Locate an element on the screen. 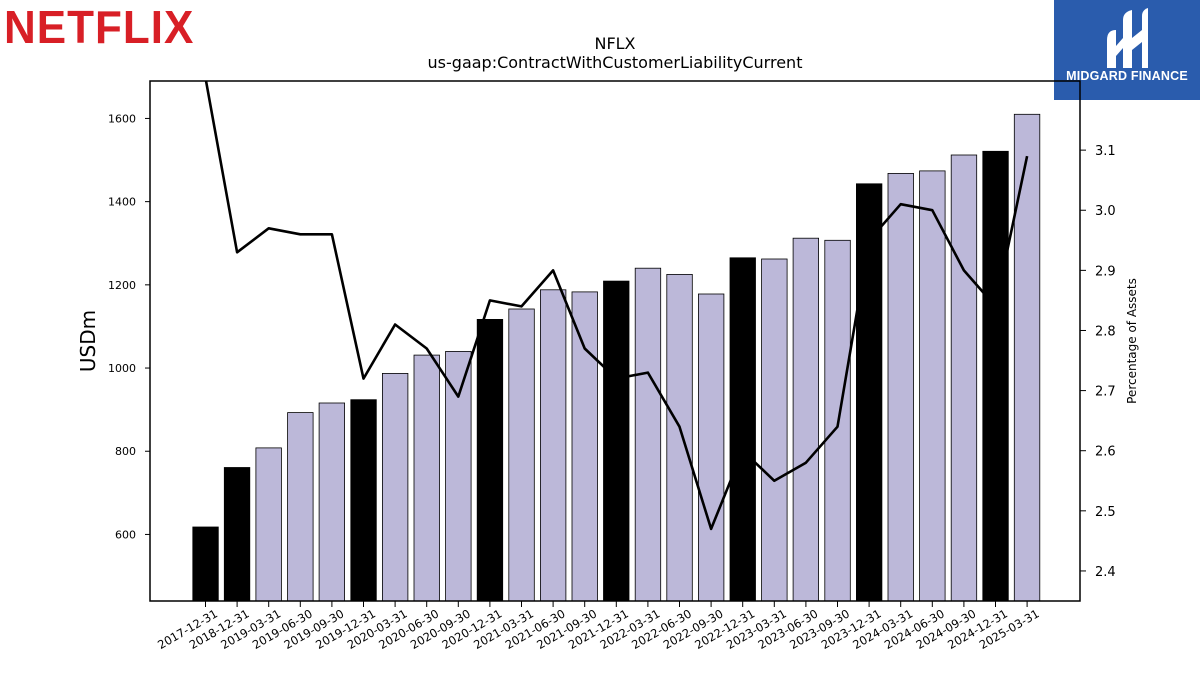  y2-tick-label-2.7: 2.7 is located at coordinates (1105, 392).